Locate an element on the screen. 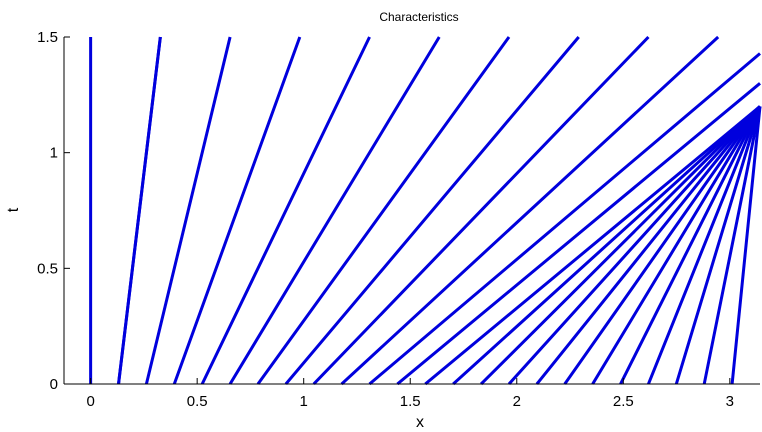 This screenshot has height=432, width=762. x-tick-label: 2.5 is located at coordinates (623, 401).